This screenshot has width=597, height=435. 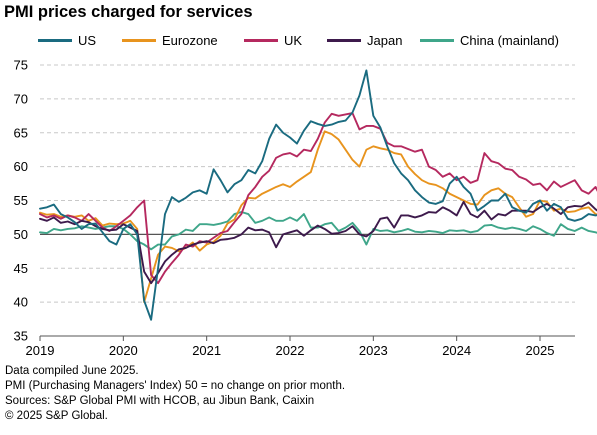 I want to click on x-tick-label-2022: 2022, so click(x=290, y=350).